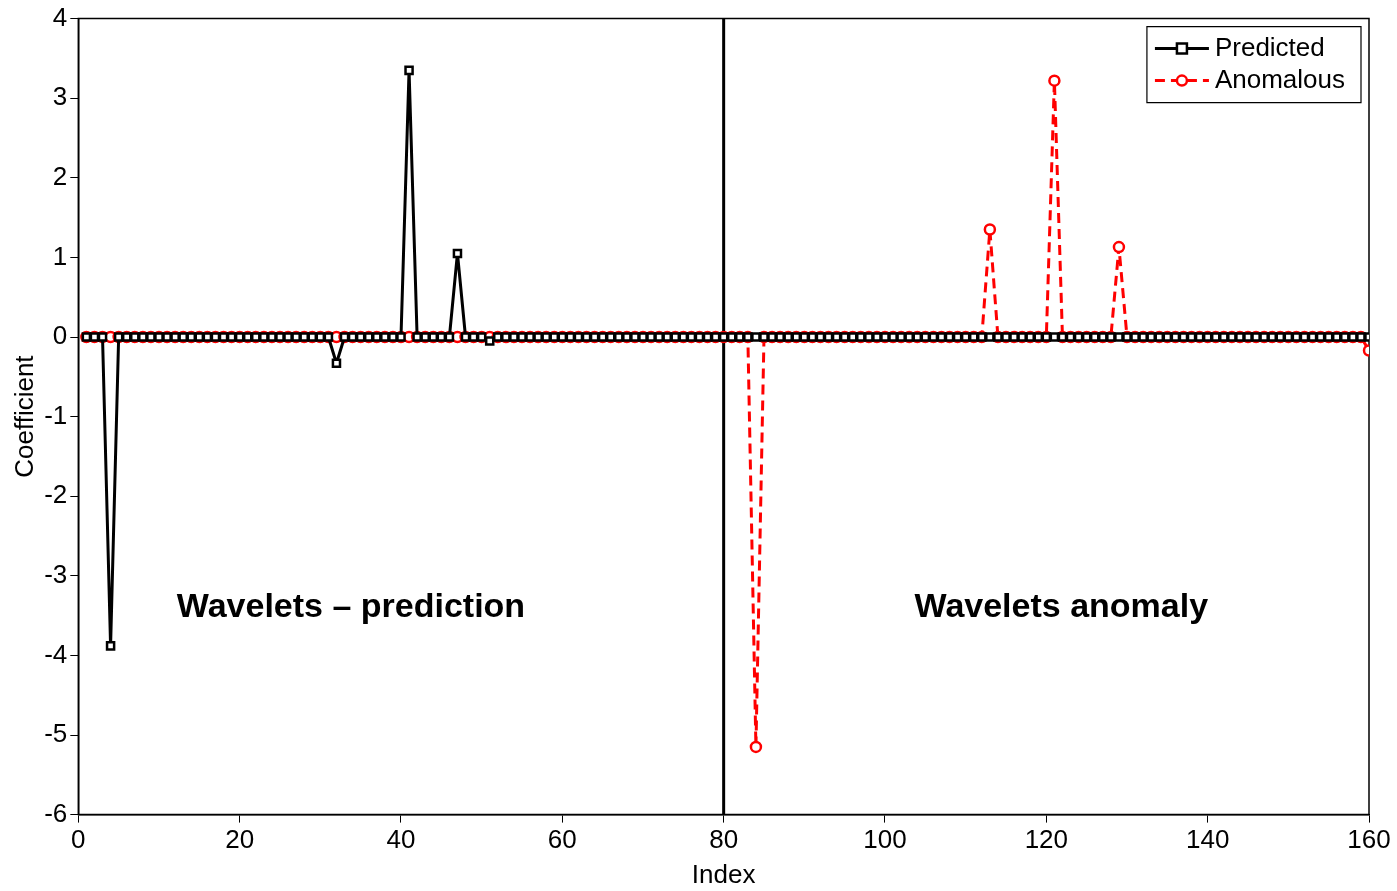 This screenshot has width=1397, height=891. I want to click on annotation: Wavelets anomaly, so click(1061, 605).